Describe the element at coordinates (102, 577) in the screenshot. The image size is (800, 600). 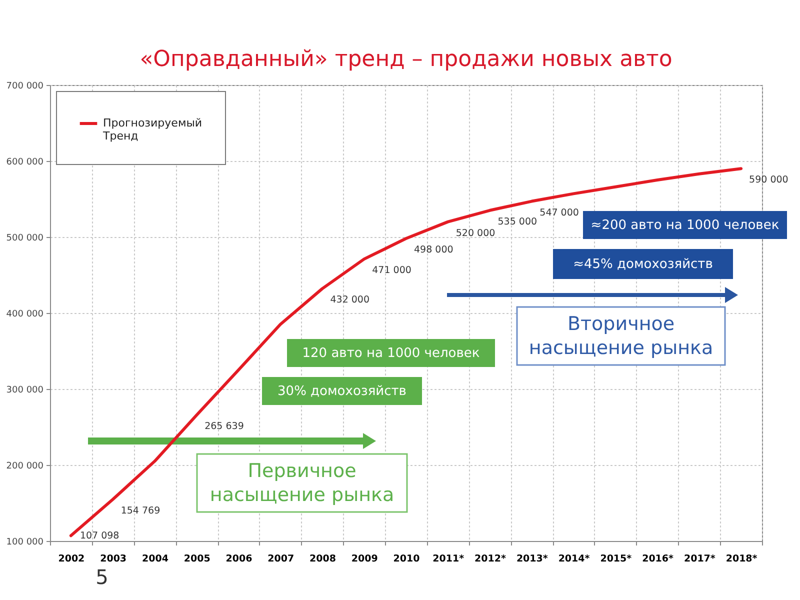
I see `text: 5` at that location.